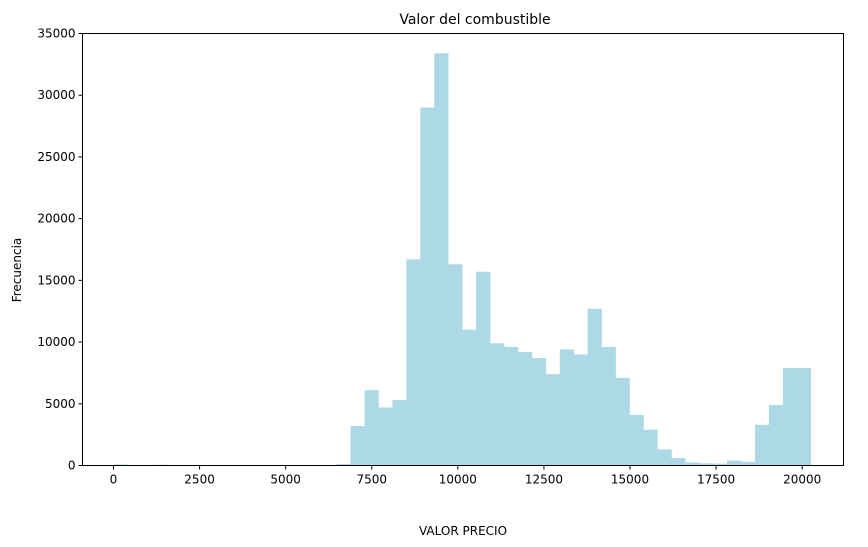 The height and width of the screenshot is (547, 868). Describe the element at coordinates (56, 157) in the screenshot. I see `y-tick-label: 25000` at that location.